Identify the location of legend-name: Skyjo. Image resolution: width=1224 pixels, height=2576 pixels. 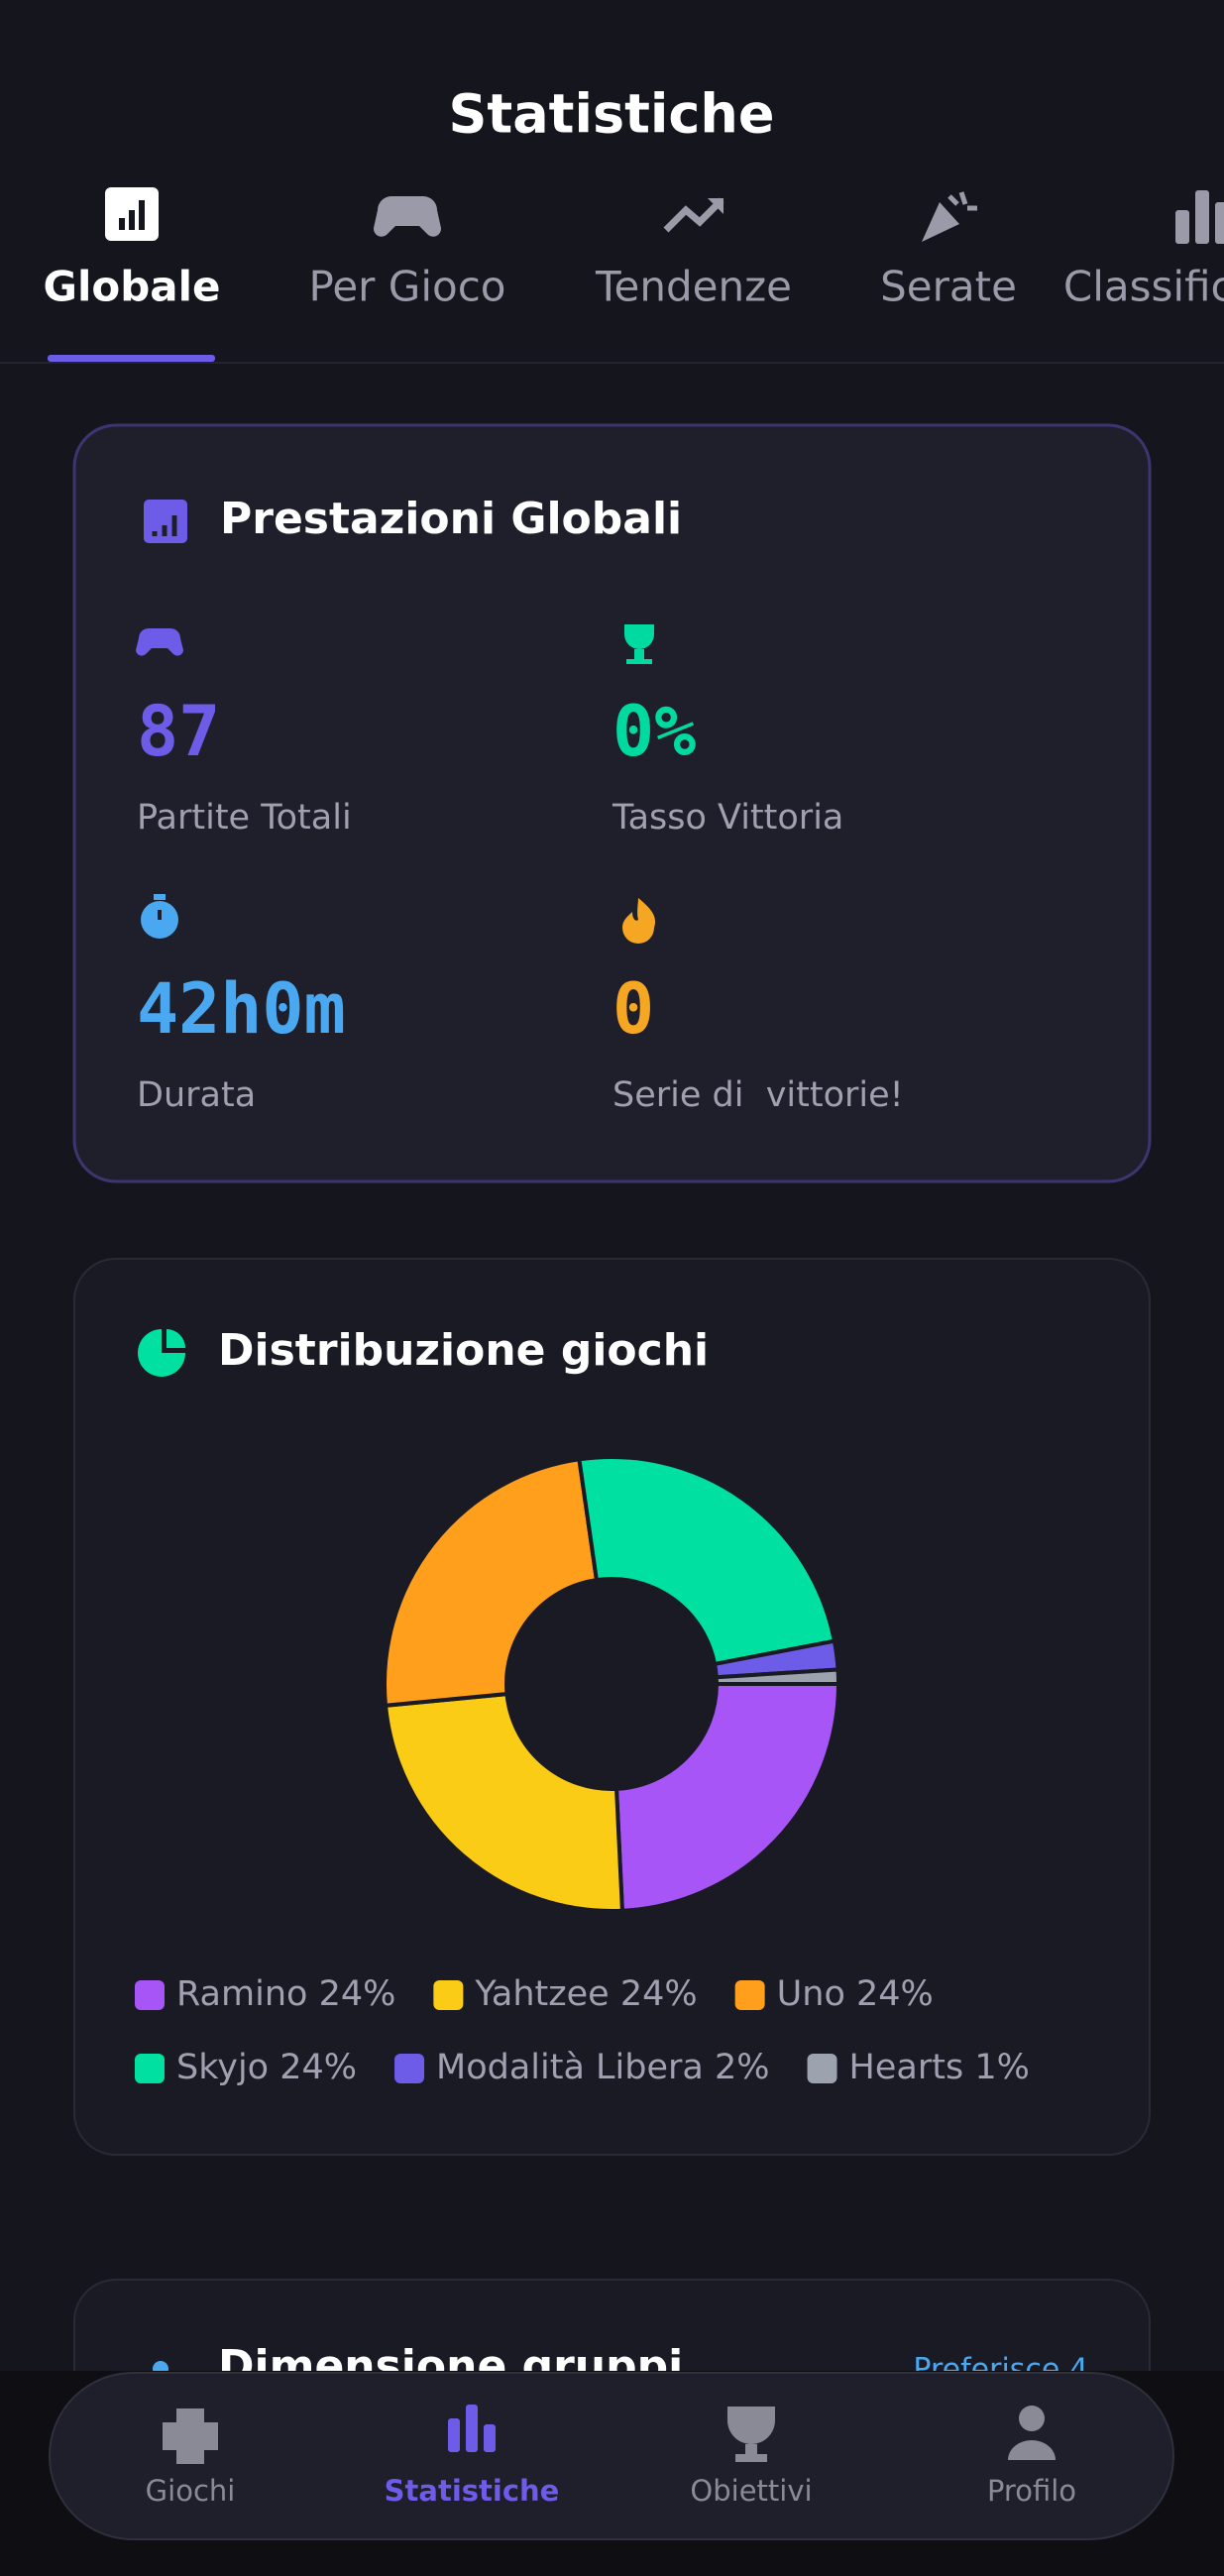
(222, 2067).